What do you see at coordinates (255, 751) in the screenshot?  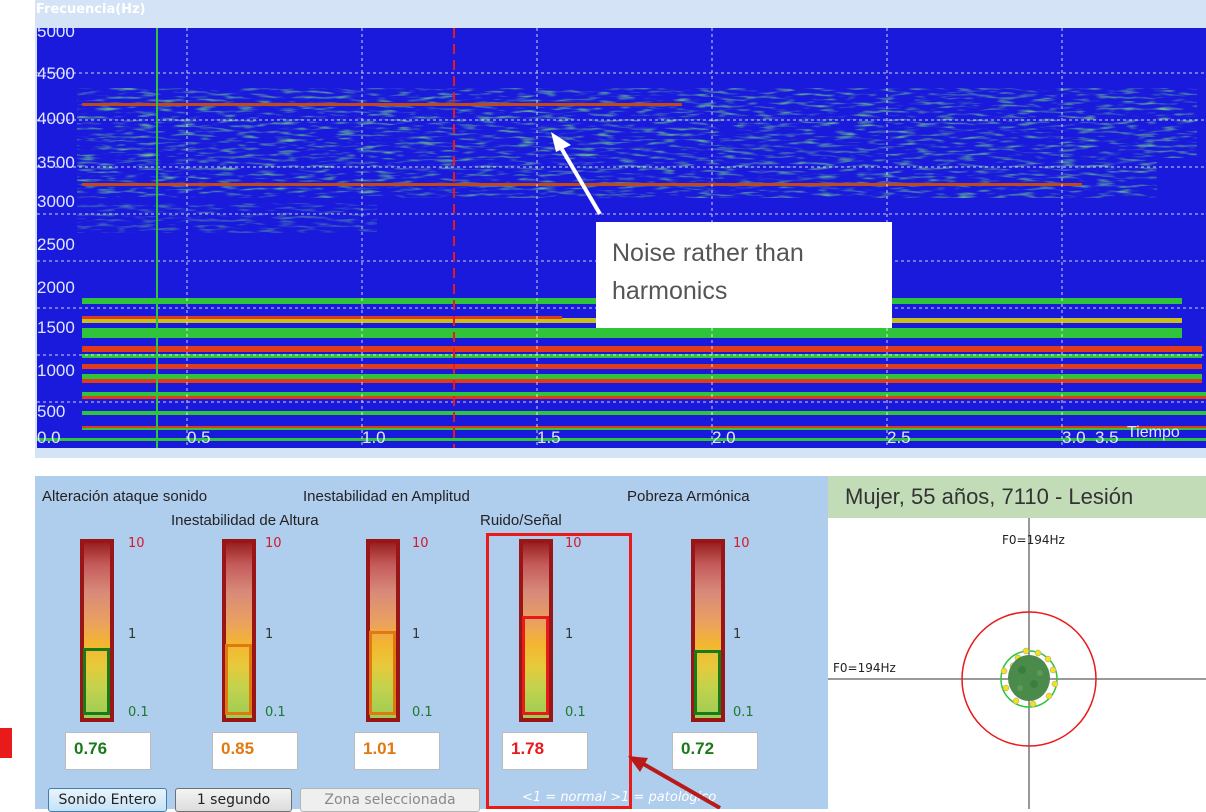 I see `value-pitch: 0.85` at bounding box center [255, 751].